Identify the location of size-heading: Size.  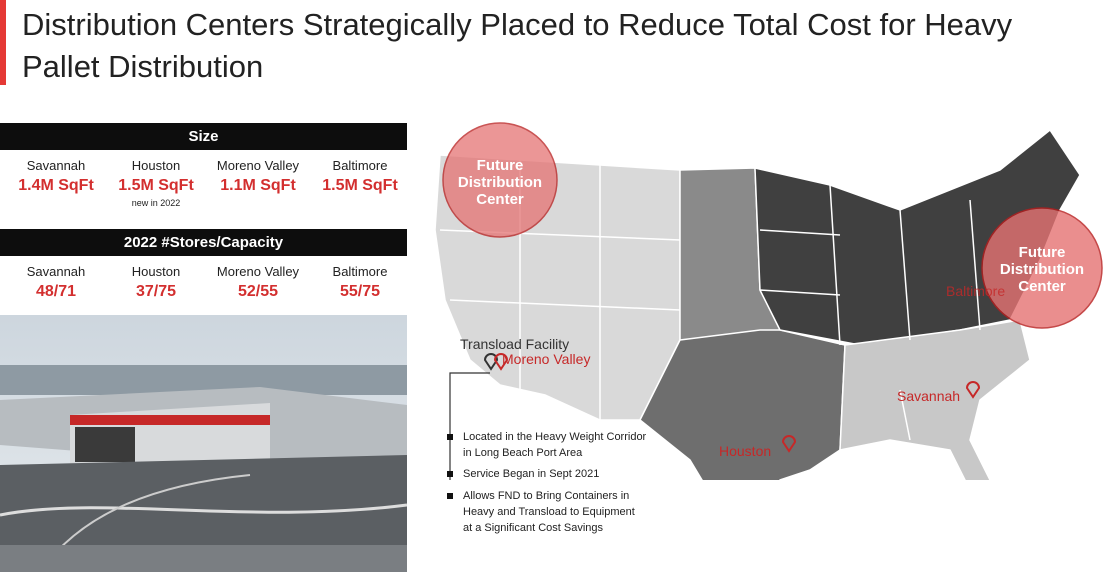
(203, 136).